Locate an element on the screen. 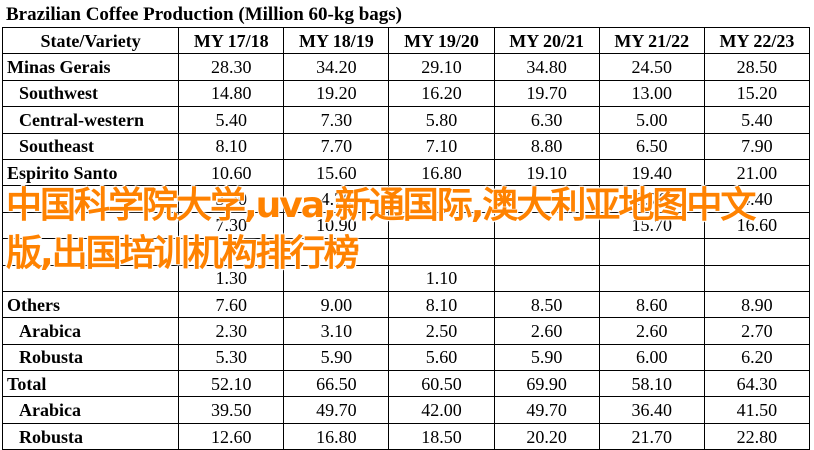  table-cell: 34.20 is located at coordinates (336, 67).